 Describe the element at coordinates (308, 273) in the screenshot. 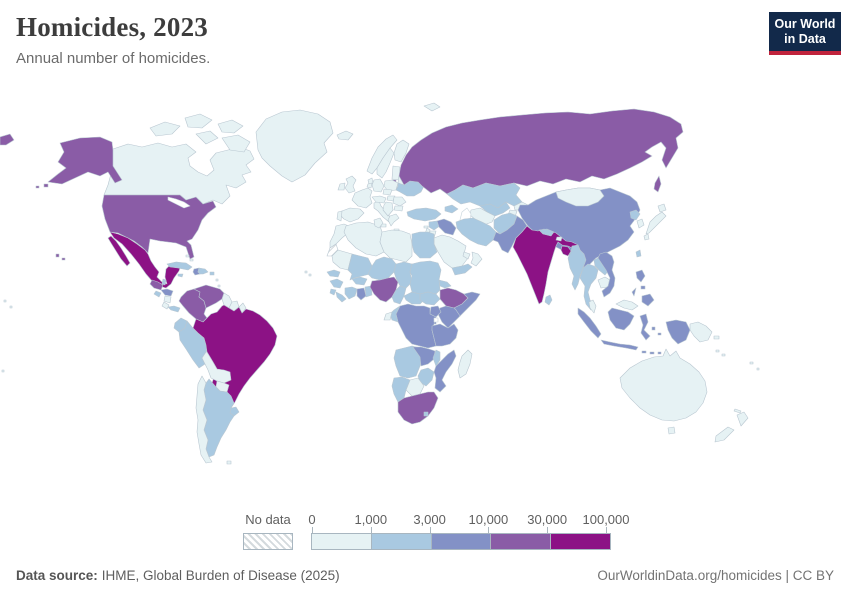

I see `country-cape-verde` at that location.